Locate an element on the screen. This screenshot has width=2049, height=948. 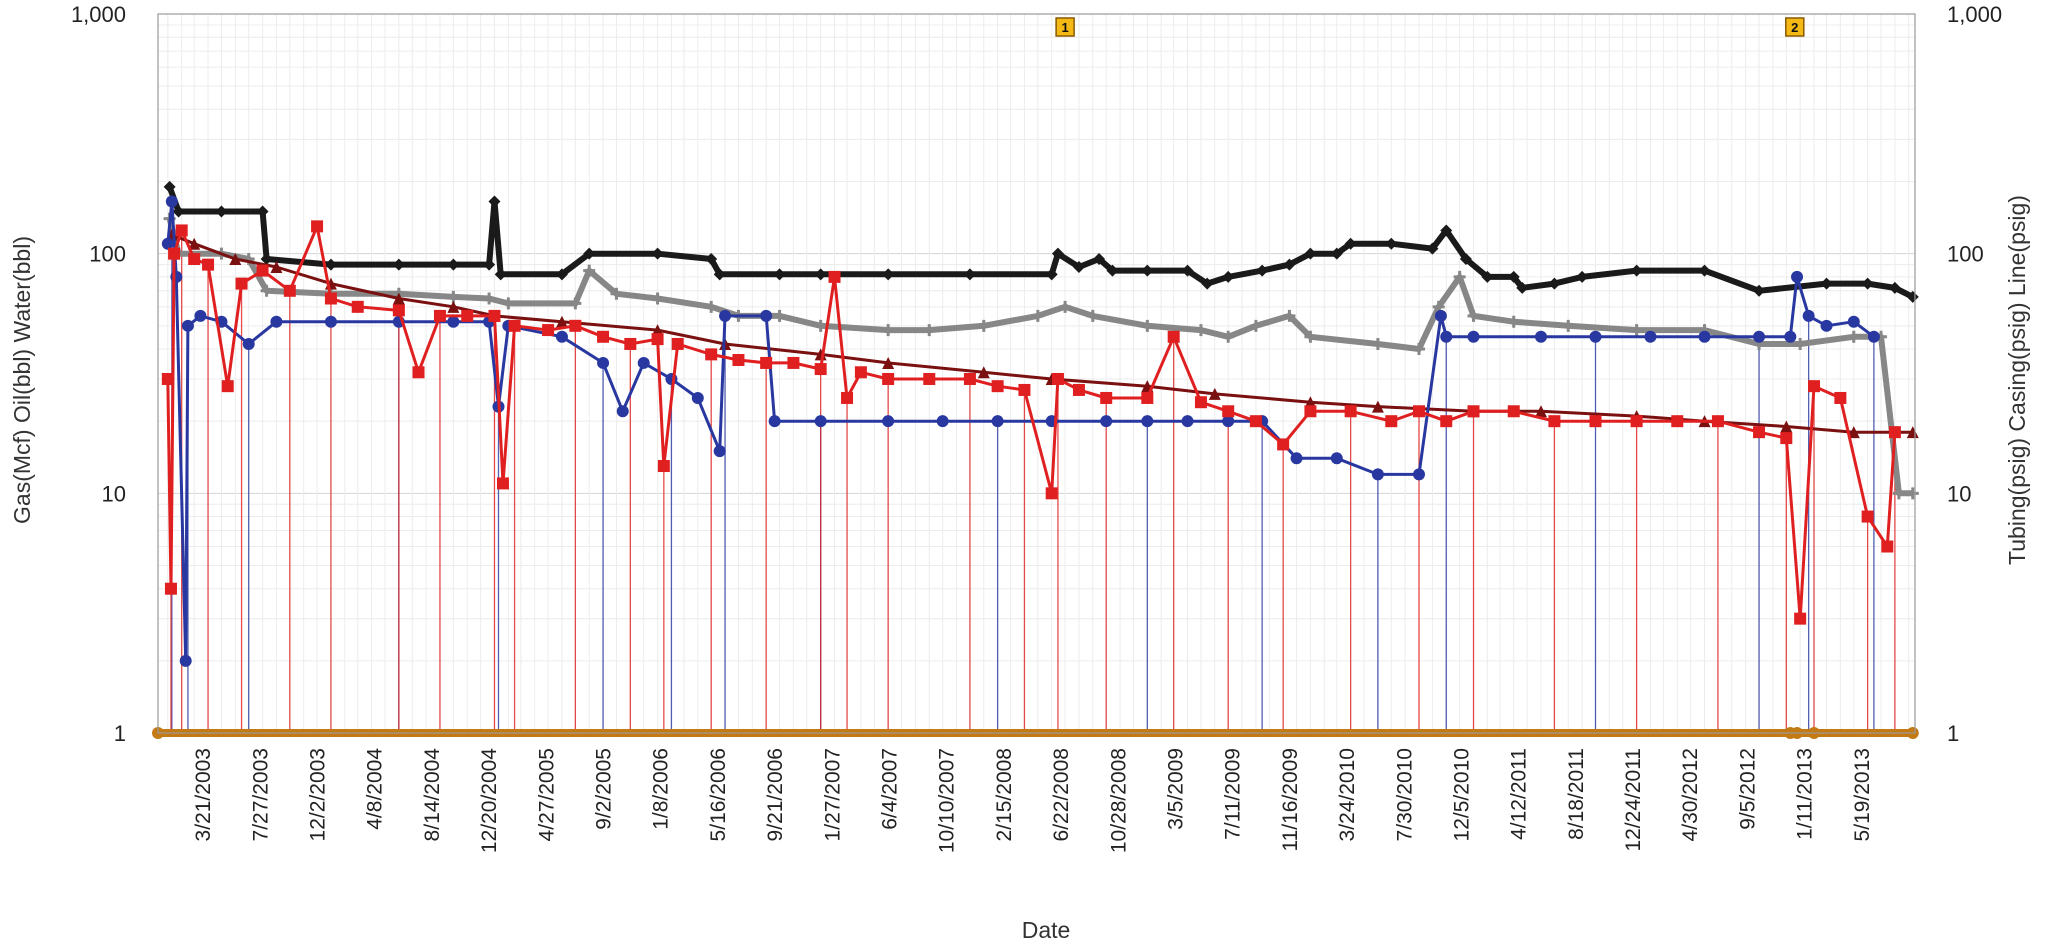
right-y-tick-label: 100 is located at coordinates (1965, 254).